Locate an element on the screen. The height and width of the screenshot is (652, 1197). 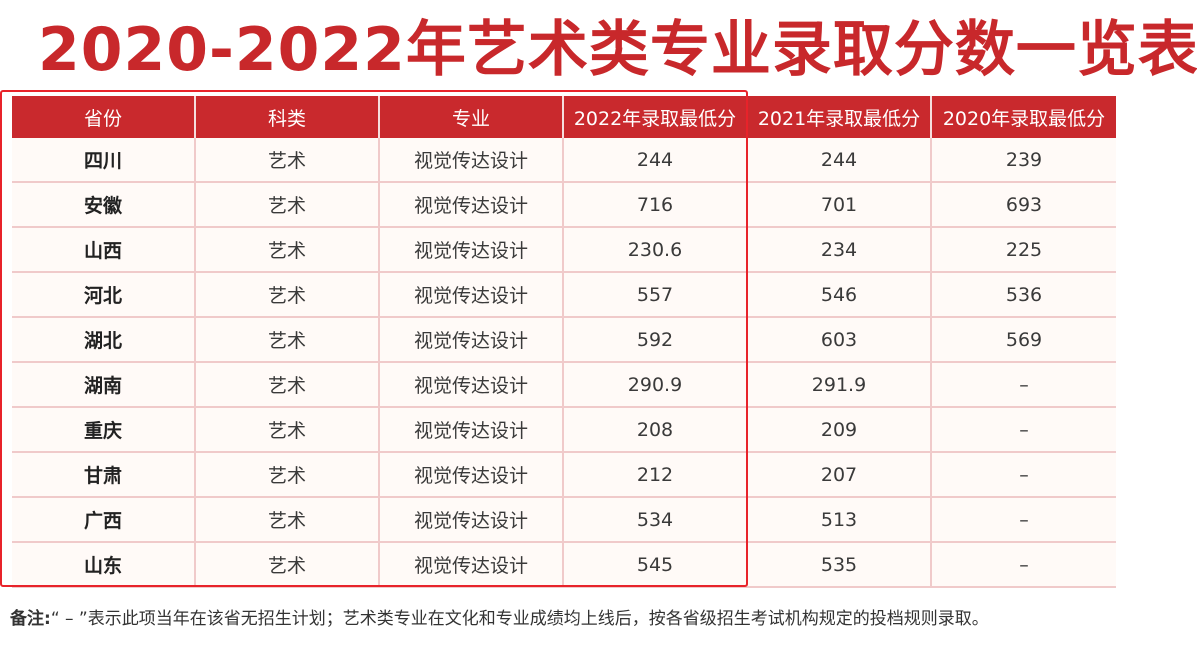
table-row: 广西 艺术 视觉传达设计 534 513– is located at coordinates (564, 520).